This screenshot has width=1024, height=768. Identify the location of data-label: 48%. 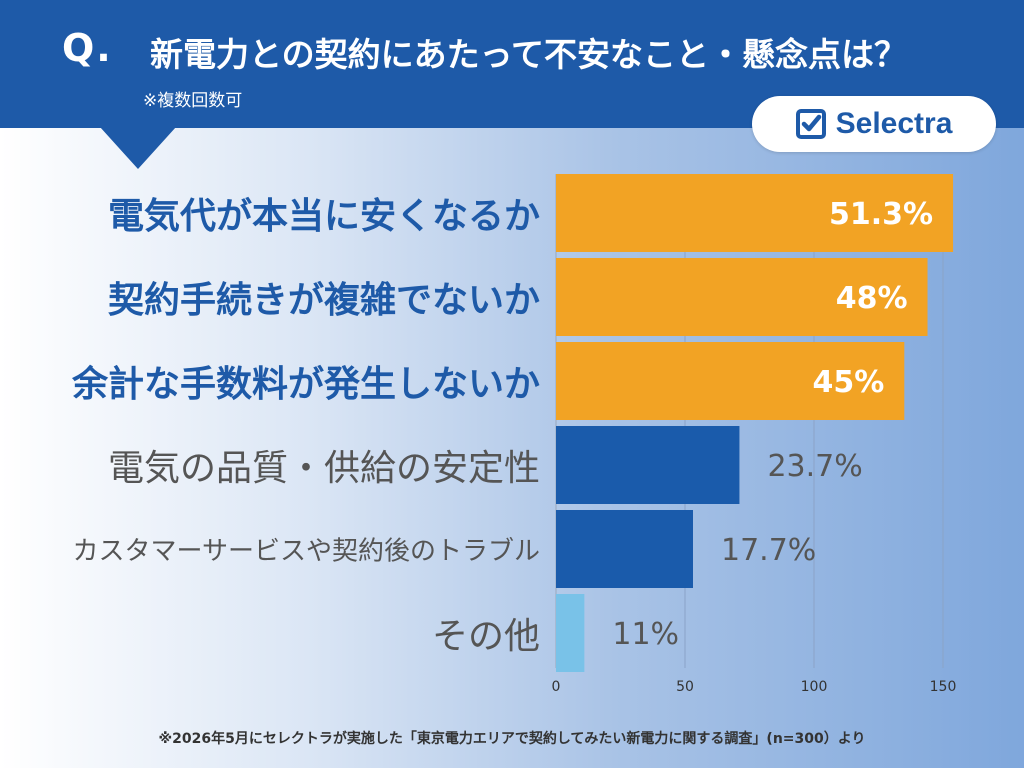
(872, 298).